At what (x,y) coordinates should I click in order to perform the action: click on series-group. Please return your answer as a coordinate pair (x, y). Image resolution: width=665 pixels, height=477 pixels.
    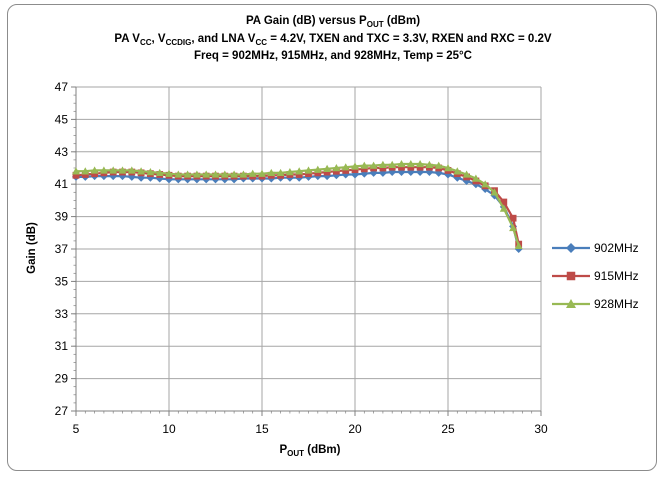
    Looking at the image, I should click on (297, 206).